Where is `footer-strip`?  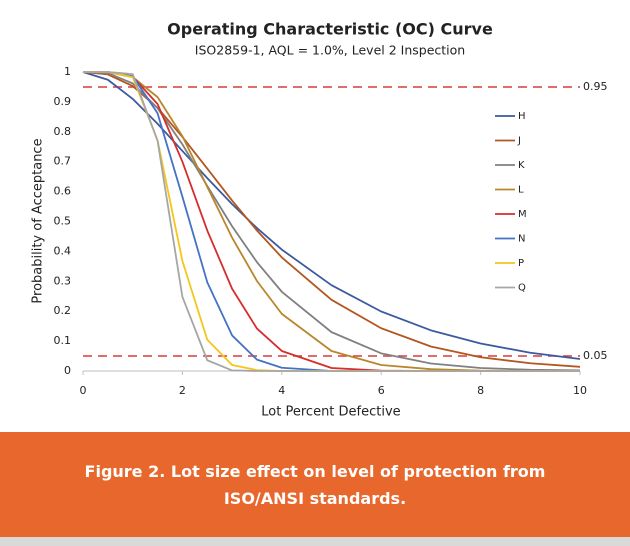
footer-strip is located at coordinates (315, 541).